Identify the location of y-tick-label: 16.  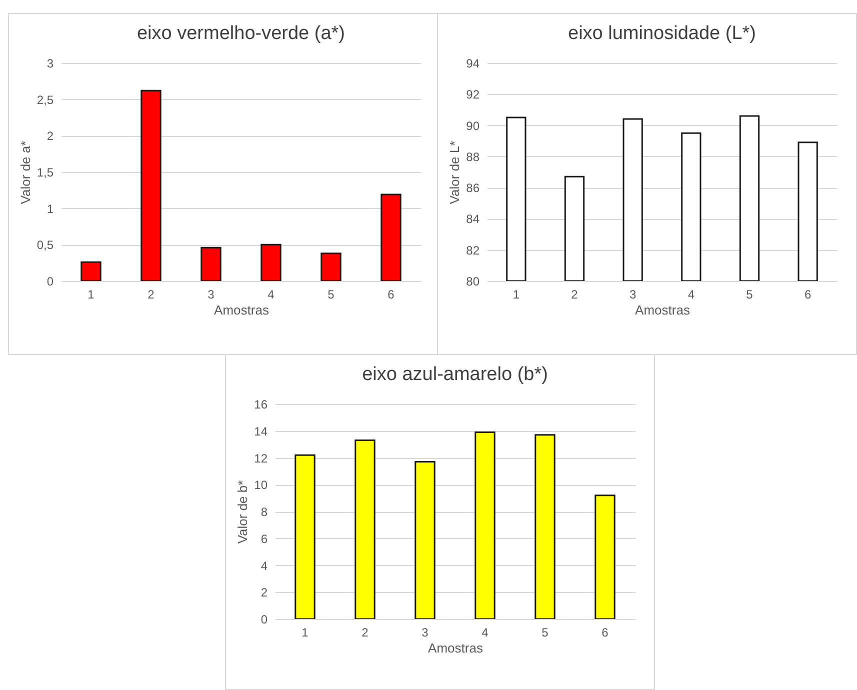
(261, 405).